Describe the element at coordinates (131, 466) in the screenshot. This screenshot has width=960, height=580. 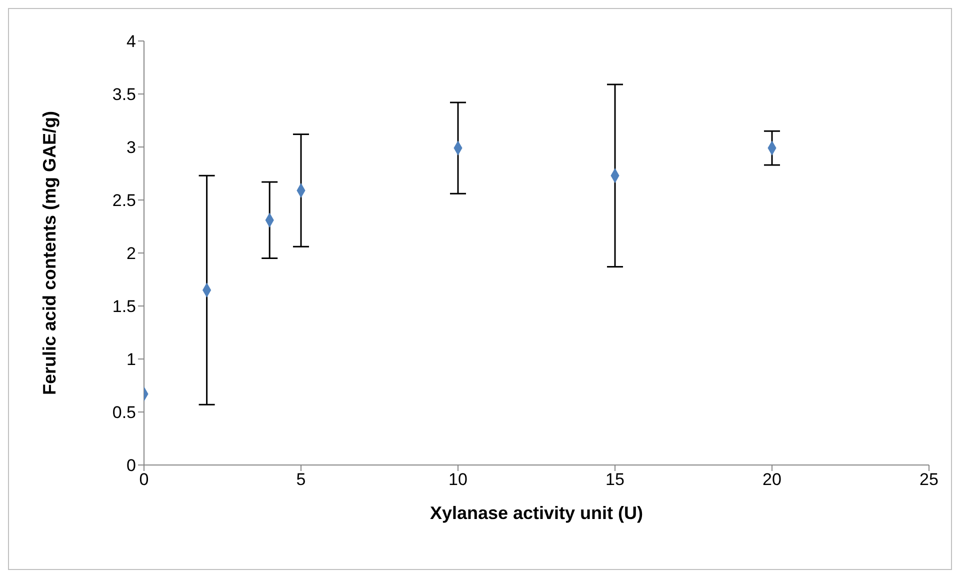
I see `y-tick-label: 0` at that location.